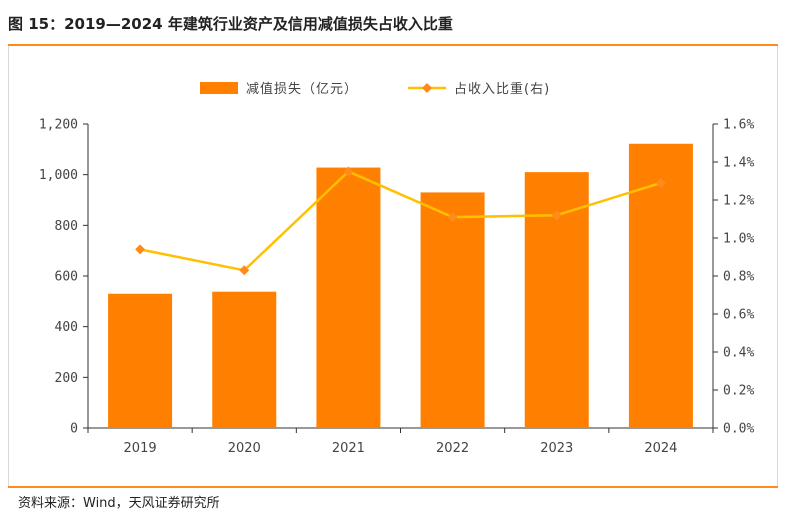 This screenshot has height=530, width=786. Describe the element at coordinates (556, 448) in the screenshot. I see `x-tick-label: 2023` at that location.